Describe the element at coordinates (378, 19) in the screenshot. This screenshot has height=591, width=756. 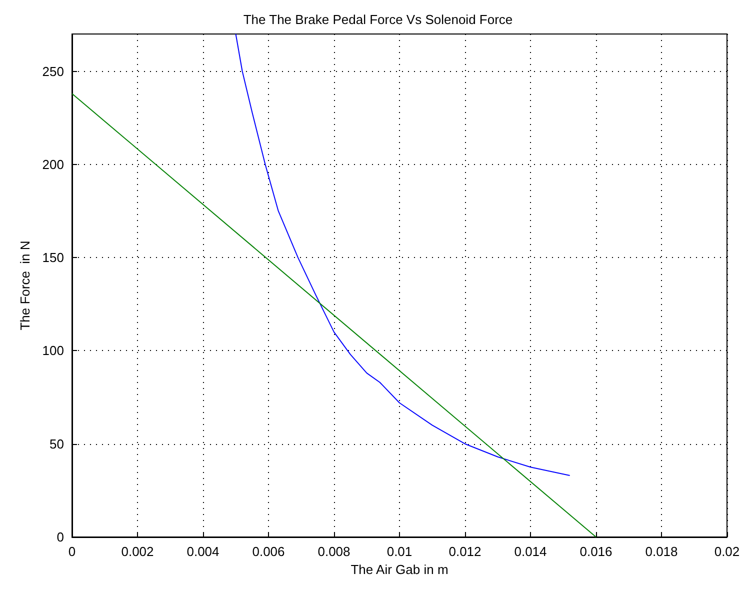
I see `chart-title: The The Brake Pedal Force Vs Solenoid Force` at that location.